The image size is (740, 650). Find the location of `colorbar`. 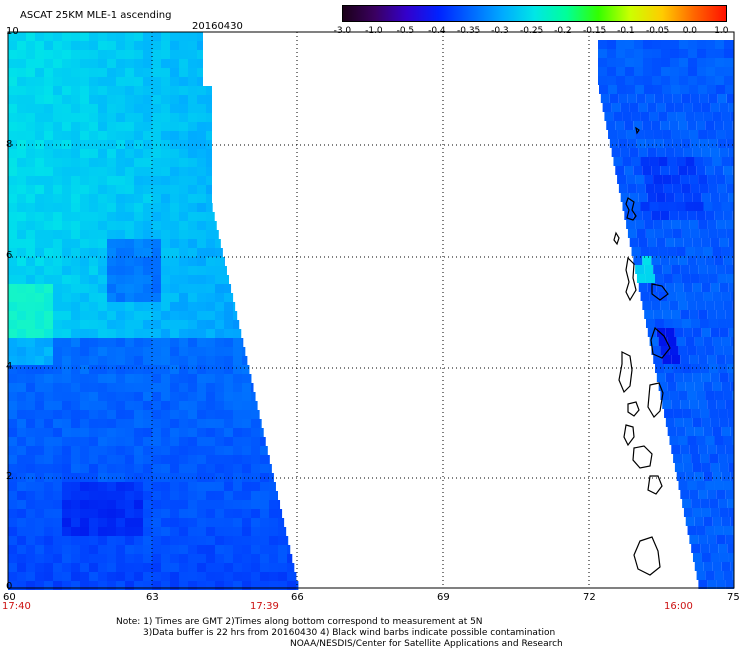

colorbar is located at coordinates (534, 13).